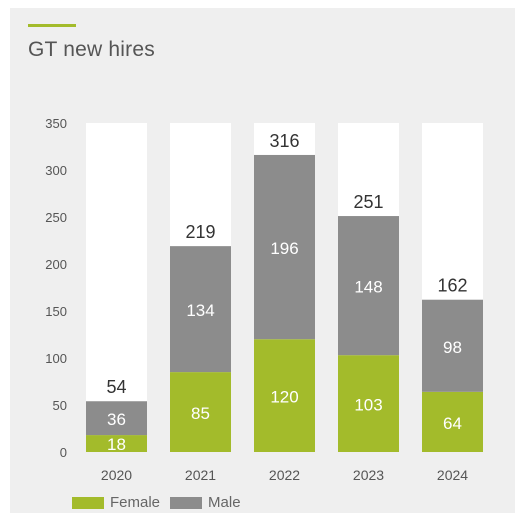 The image size is (519, 520). What do you see at coordinates (368, 475) in the screenshot?
I see `x-tick-label: 2023` at bounding box center [368, 475].